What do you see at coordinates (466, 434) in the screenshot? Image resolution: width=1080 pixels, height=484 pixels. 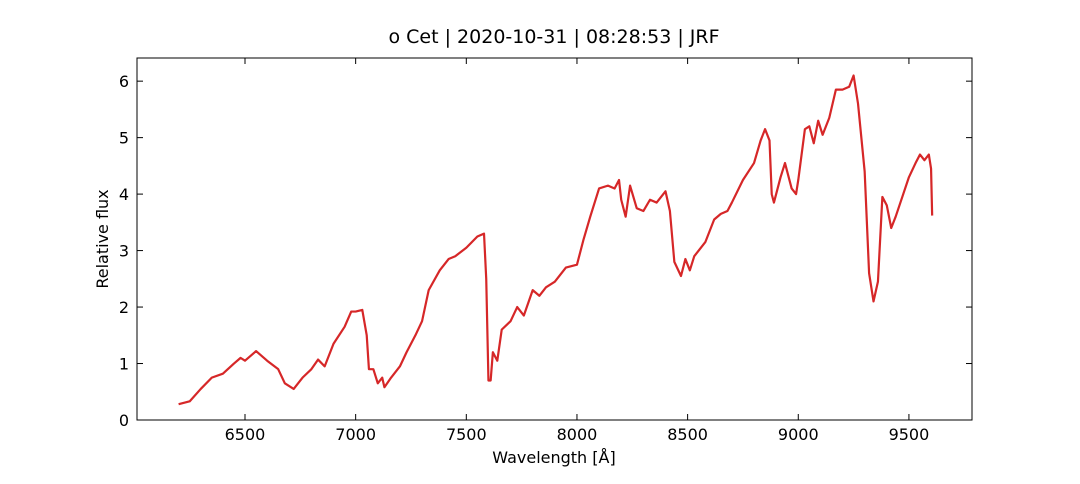 I see `x-tick-label: 7500` at bounding box center [466, 434].